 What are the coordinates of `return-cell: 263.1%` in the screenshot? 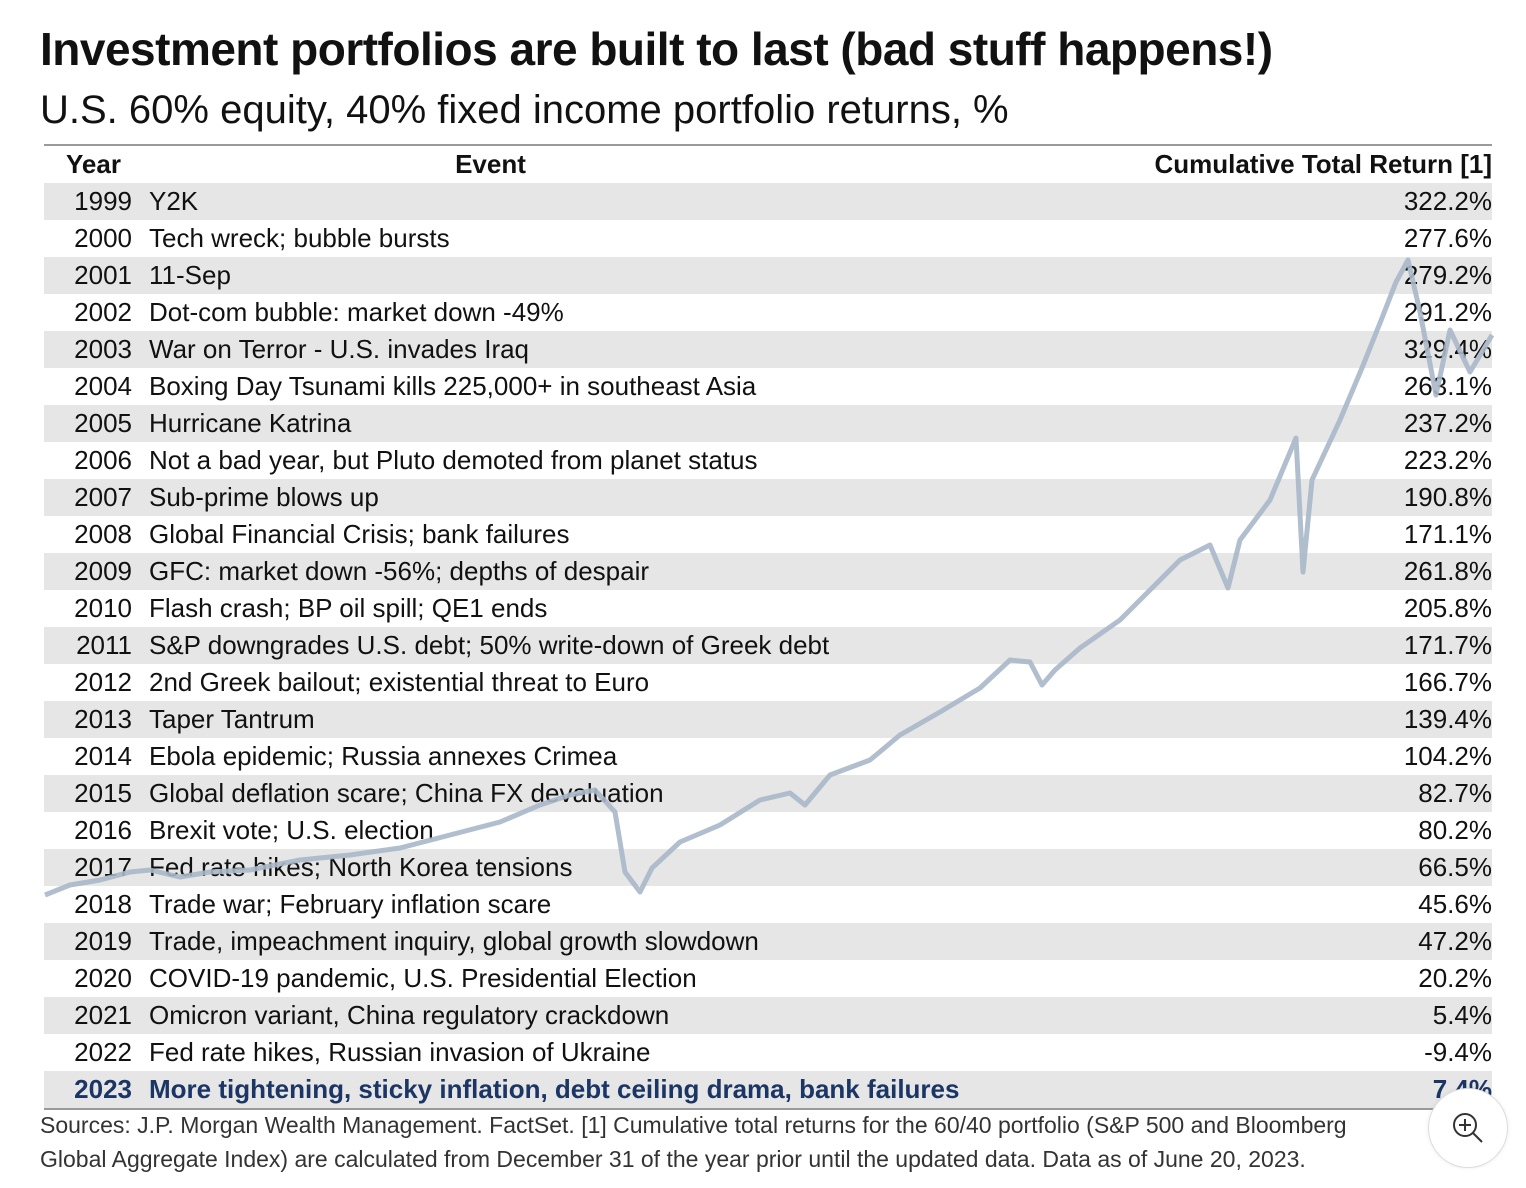 It's located at (1447, 386).